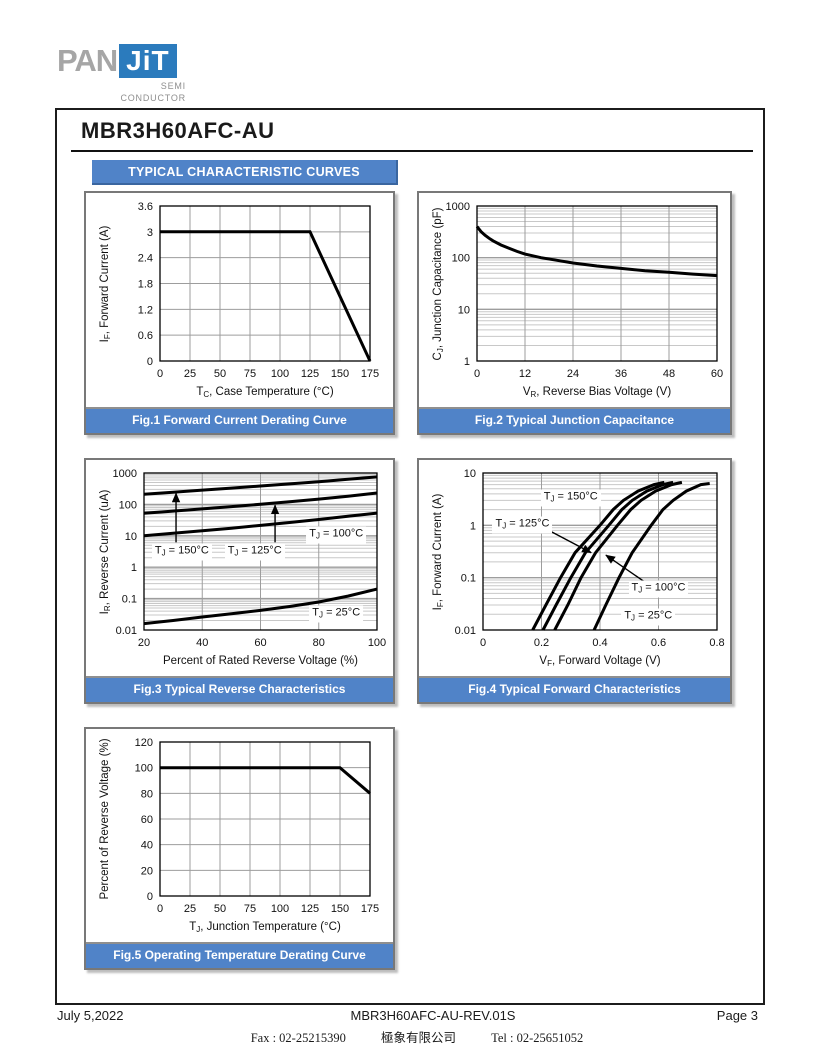  What do you see at coordinates (260, 661) in the screenshot?
I see `x-axis-label: Percent of Rated Reverse Voltage (%)` at bounding box center [260, 661].